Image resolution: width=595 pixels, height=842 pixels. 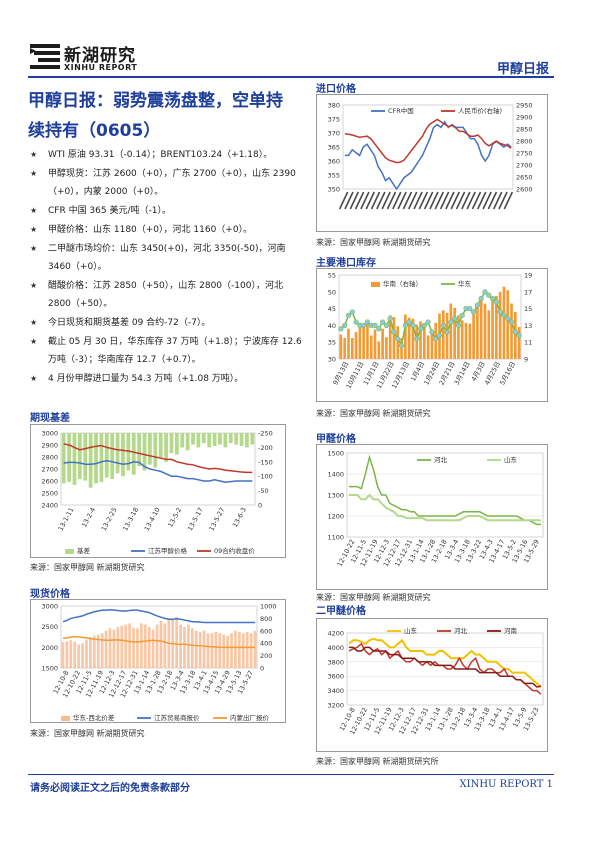 What do you see at coordinates (266, 619) in the screenshot?
I see `y2-tick-label: 800` at bounding box center [266, 619].